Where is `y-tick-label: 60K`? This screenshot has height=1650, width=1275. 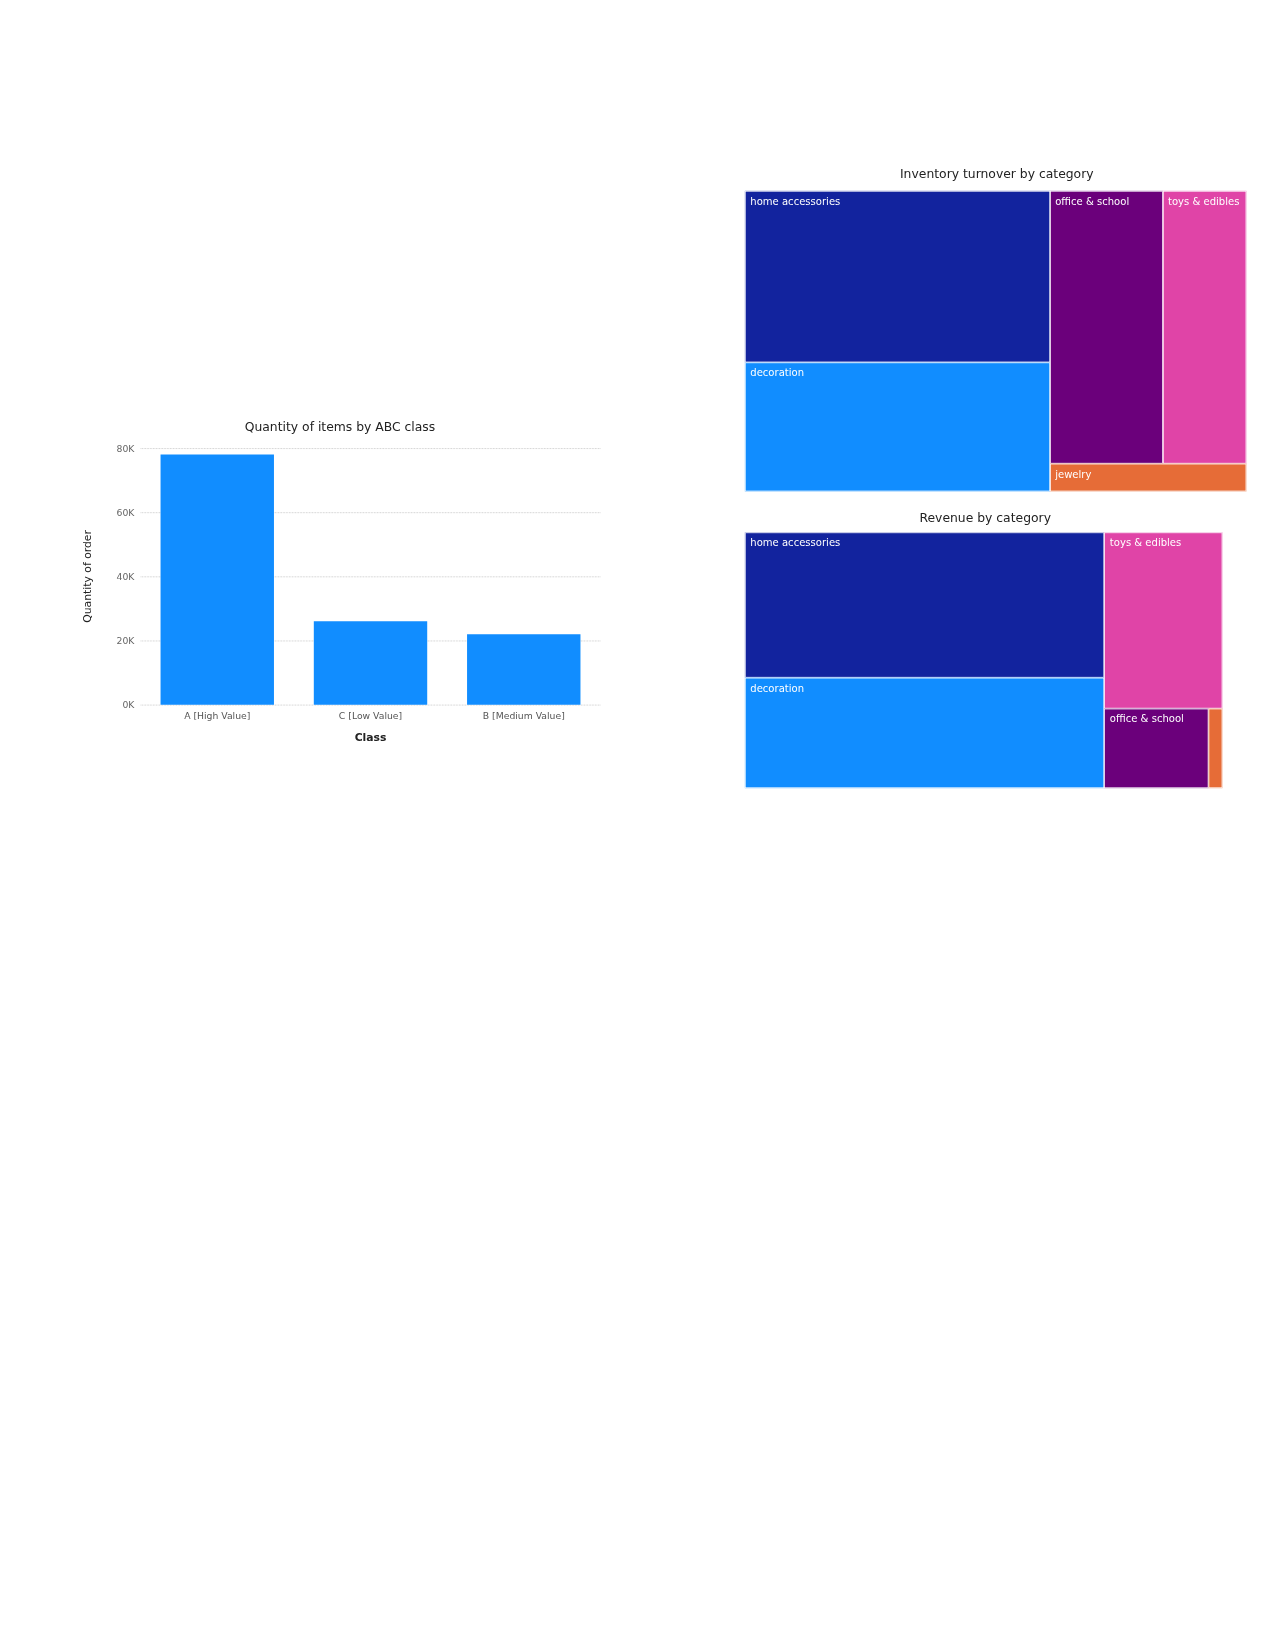 y-tick-label: 60K is located at coordinates (126, 512).